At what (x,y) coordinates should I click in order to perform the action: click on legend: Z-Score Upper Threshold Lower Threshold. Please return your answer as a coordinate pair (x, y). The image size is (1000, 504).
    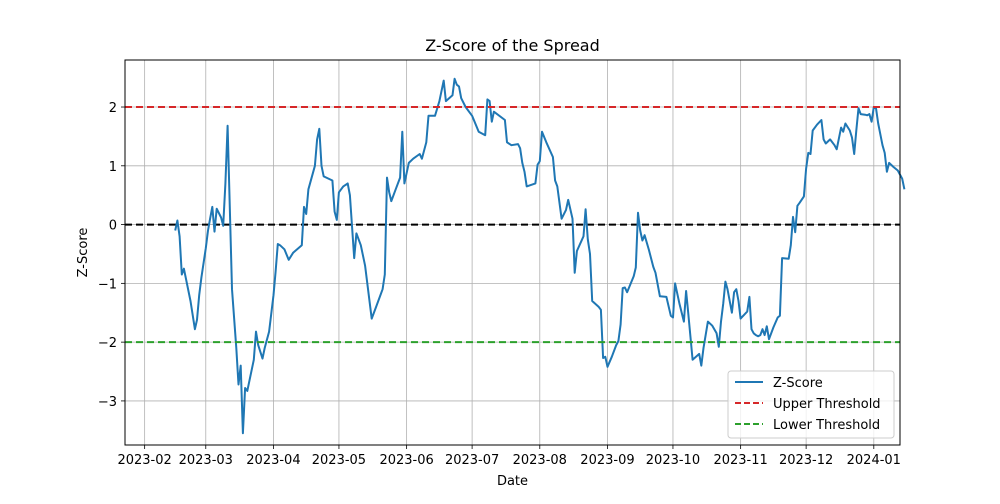
    Looking at the image, I should click on (811, 404).